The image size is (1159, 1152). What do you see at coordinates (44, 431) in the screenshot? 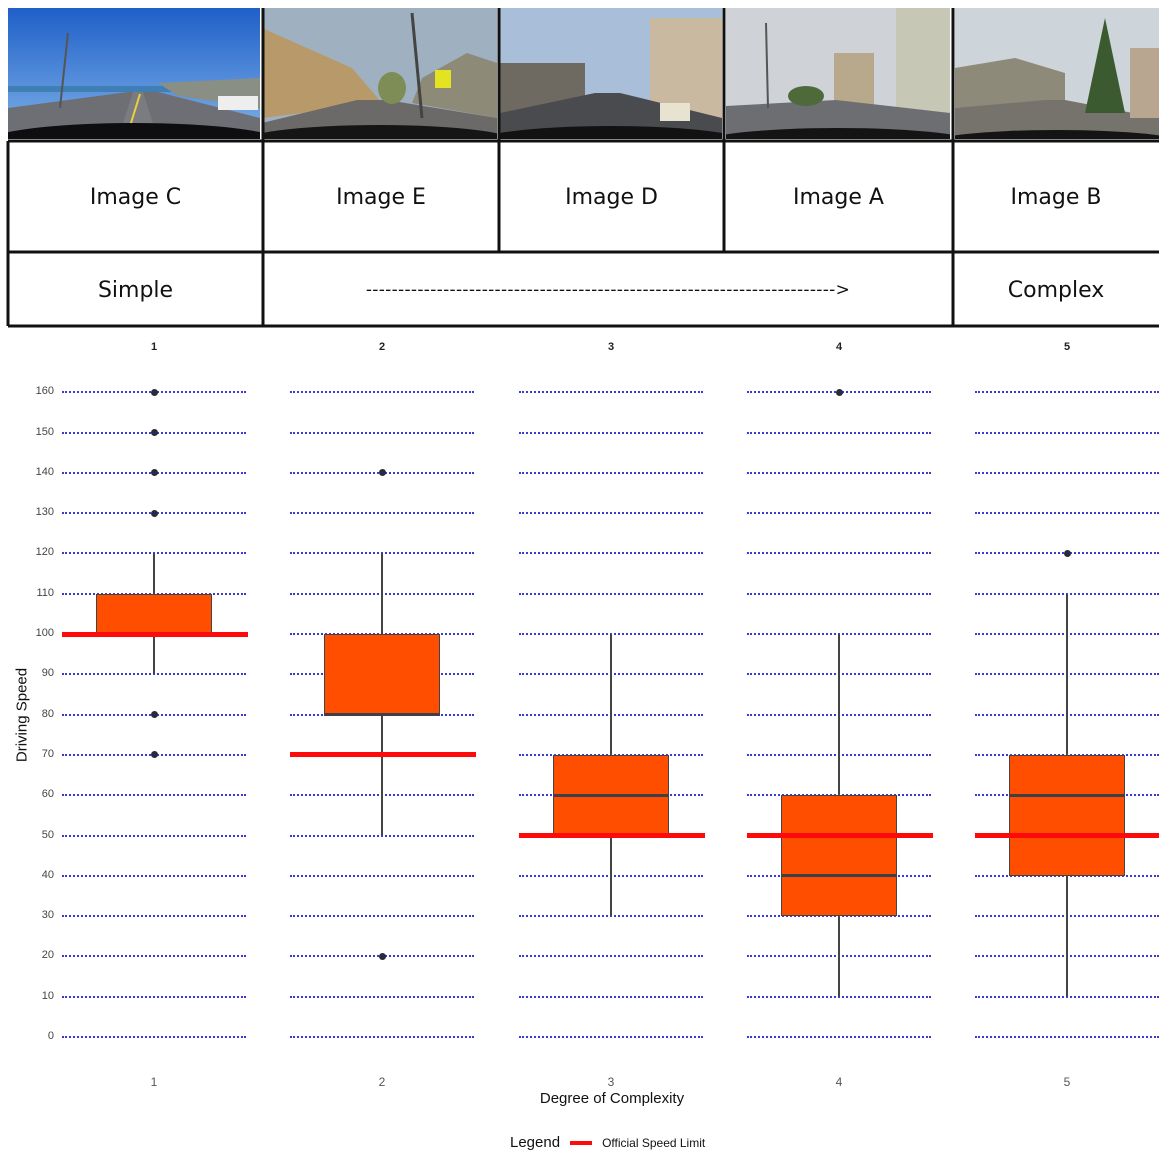
I see `y-tick-label: 150` at bounding box center [44, 431].